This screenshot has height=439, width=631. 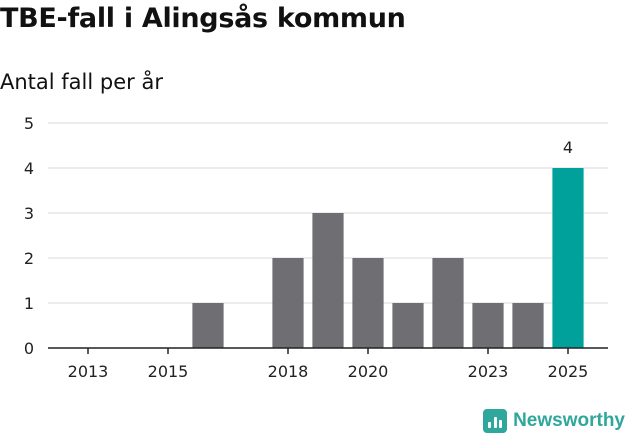 I want to click on brand: Newsworthy, so click(x=554, y=421).